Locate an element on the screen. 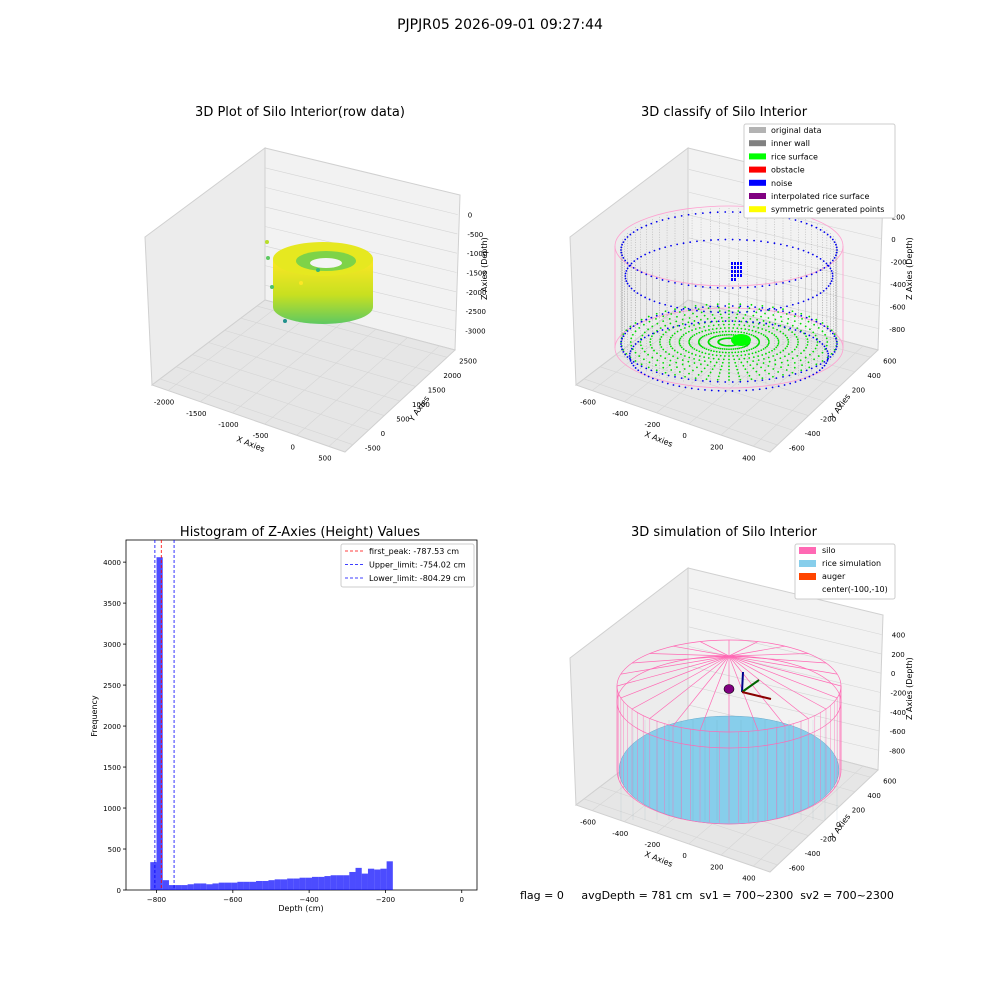 The width and height of the screenshot is (1000, 1000). simulation-z-tick: 400 is located at coordinates (898, 636).